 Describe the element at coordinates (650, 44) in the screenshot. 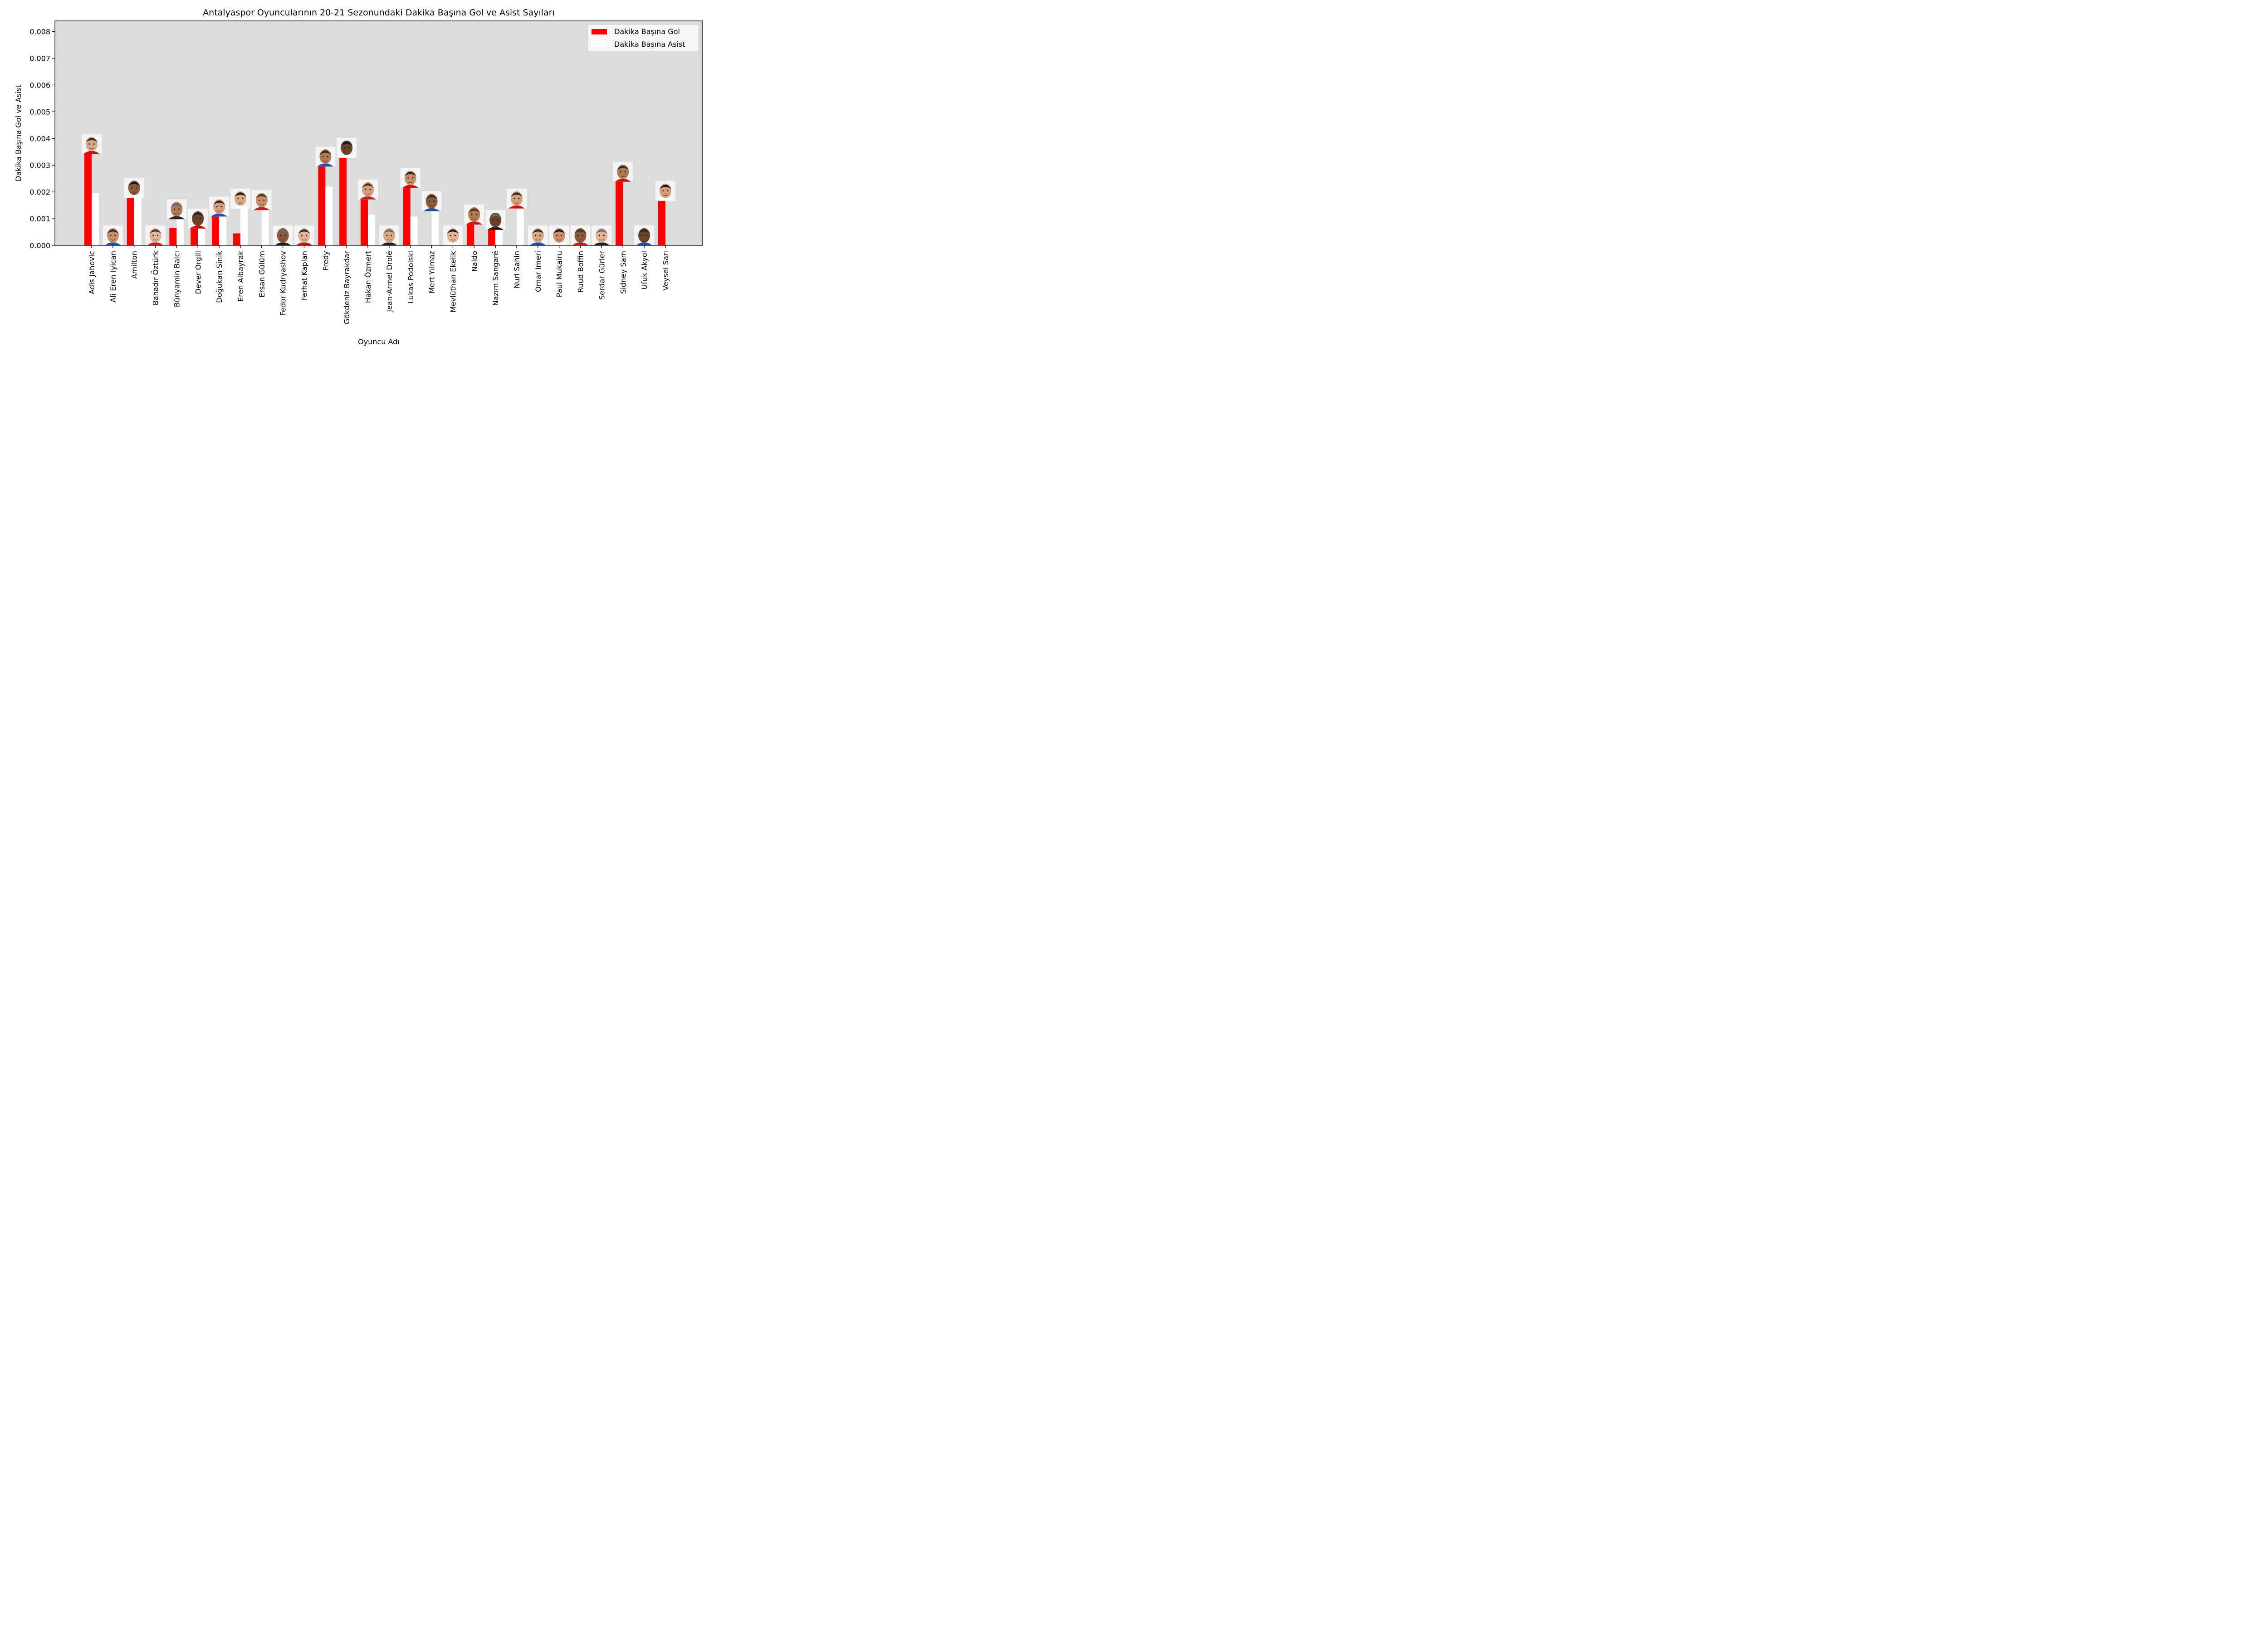

I see `legend-label-assists: Dakika Başına Asist` at that location.